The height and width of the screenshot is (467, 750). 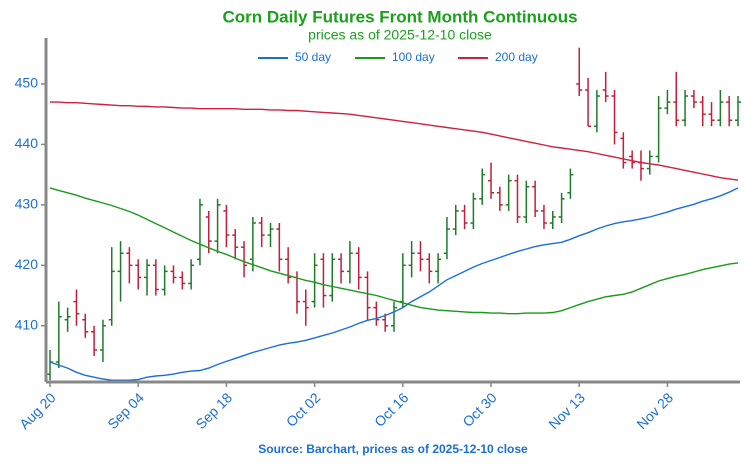 I want to click on x-tick-label: Oct 16, so click(x=391, y=409).